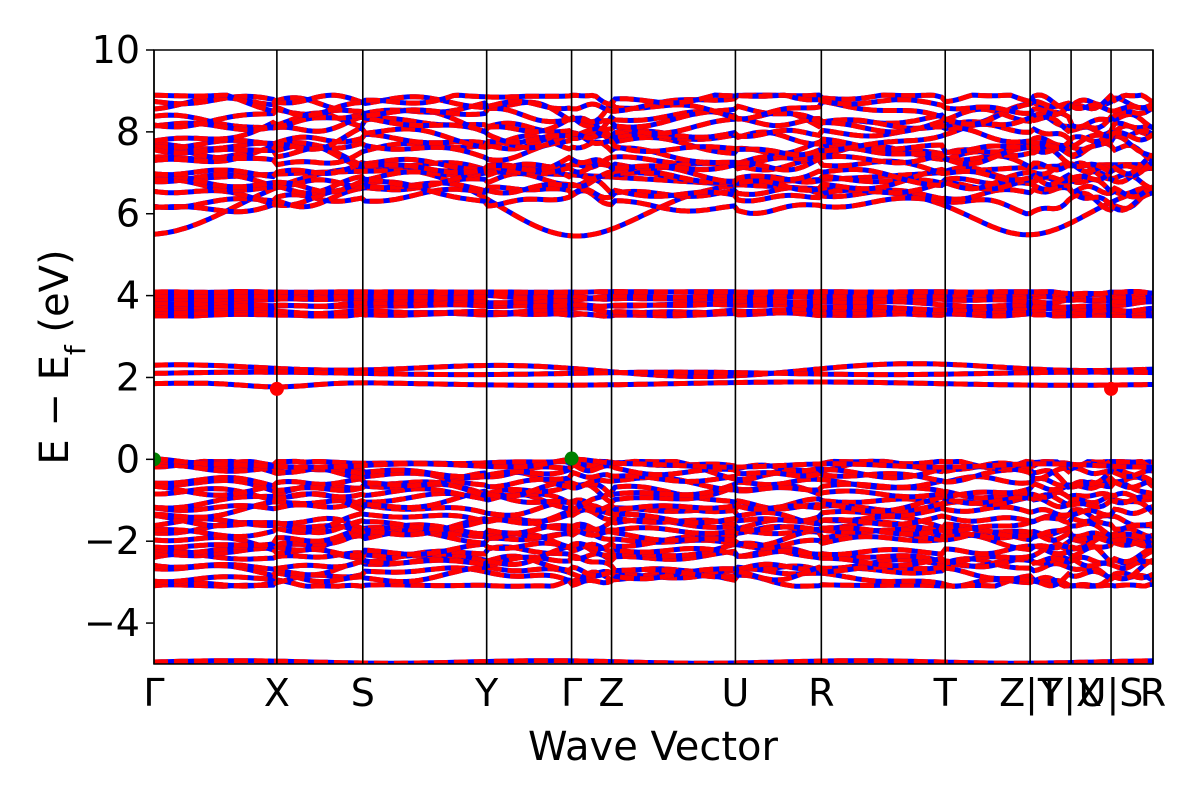 This screenshot has height=800, width=1200. Describe the element at coordinates (128, 459) in the screenshot. I see `y-tick-label: 0` at that location.